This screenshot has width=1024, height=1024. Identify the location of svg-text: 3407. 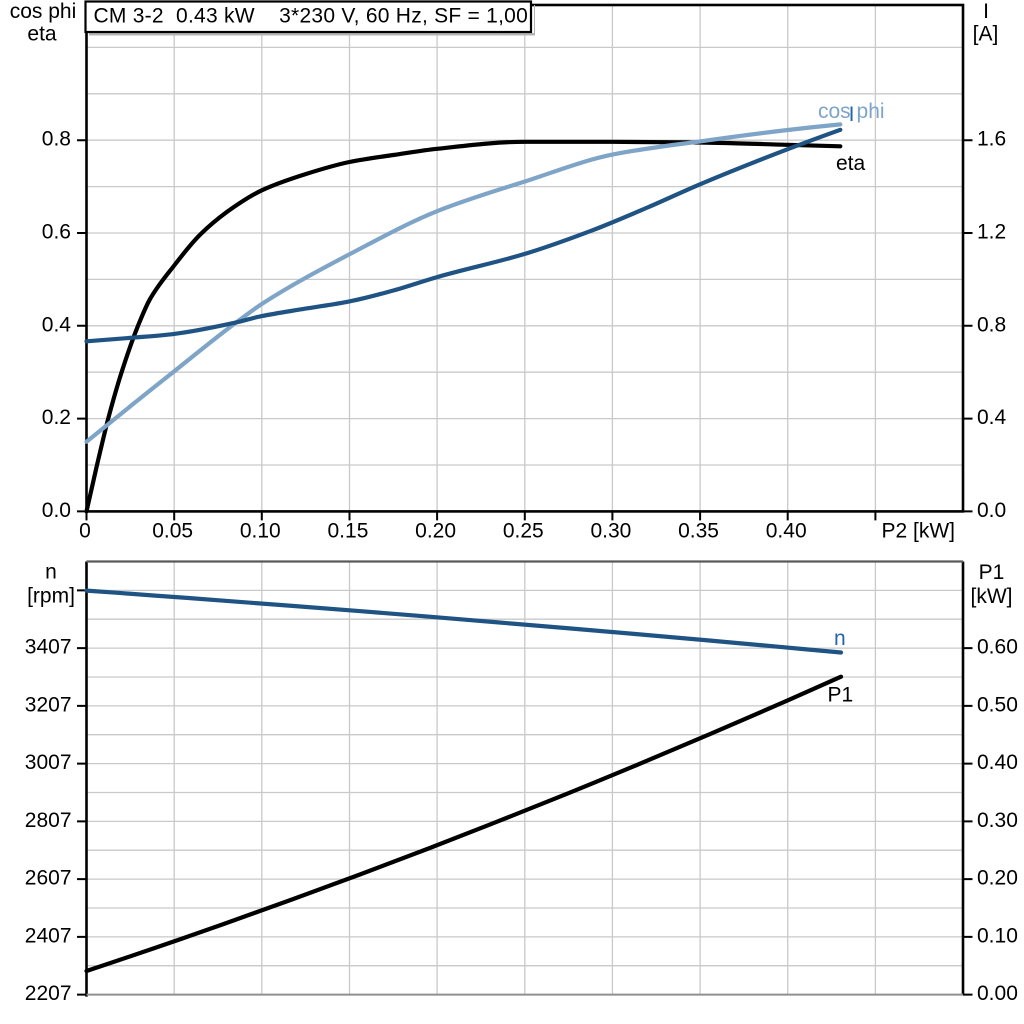
(48, 647).